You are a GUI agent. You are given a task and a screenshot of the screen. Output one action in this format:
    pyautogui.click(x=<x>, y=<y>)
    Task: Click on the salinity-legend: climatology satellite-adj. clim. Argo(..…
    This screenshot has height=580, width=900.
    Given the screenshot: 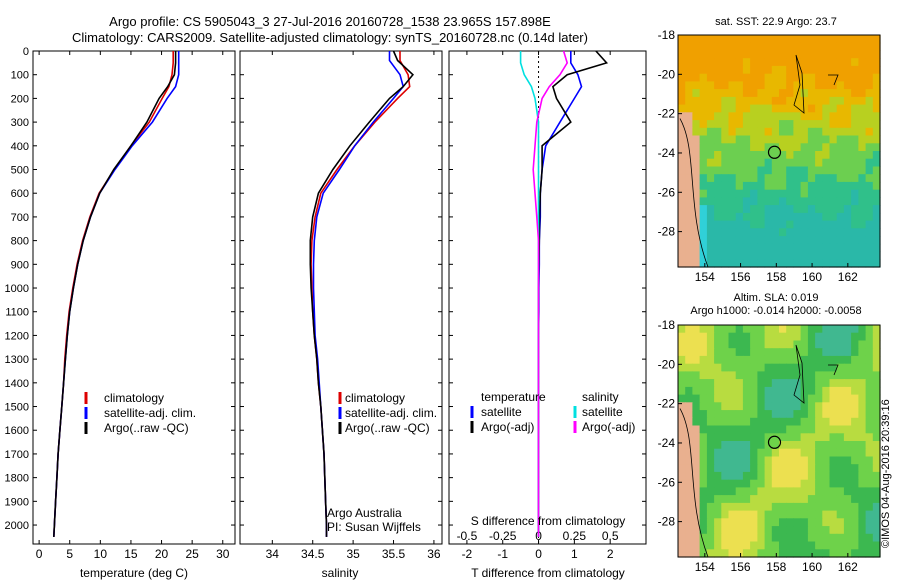 What is the action you would take?
    pyautogui.click(x=382, y=462)
    